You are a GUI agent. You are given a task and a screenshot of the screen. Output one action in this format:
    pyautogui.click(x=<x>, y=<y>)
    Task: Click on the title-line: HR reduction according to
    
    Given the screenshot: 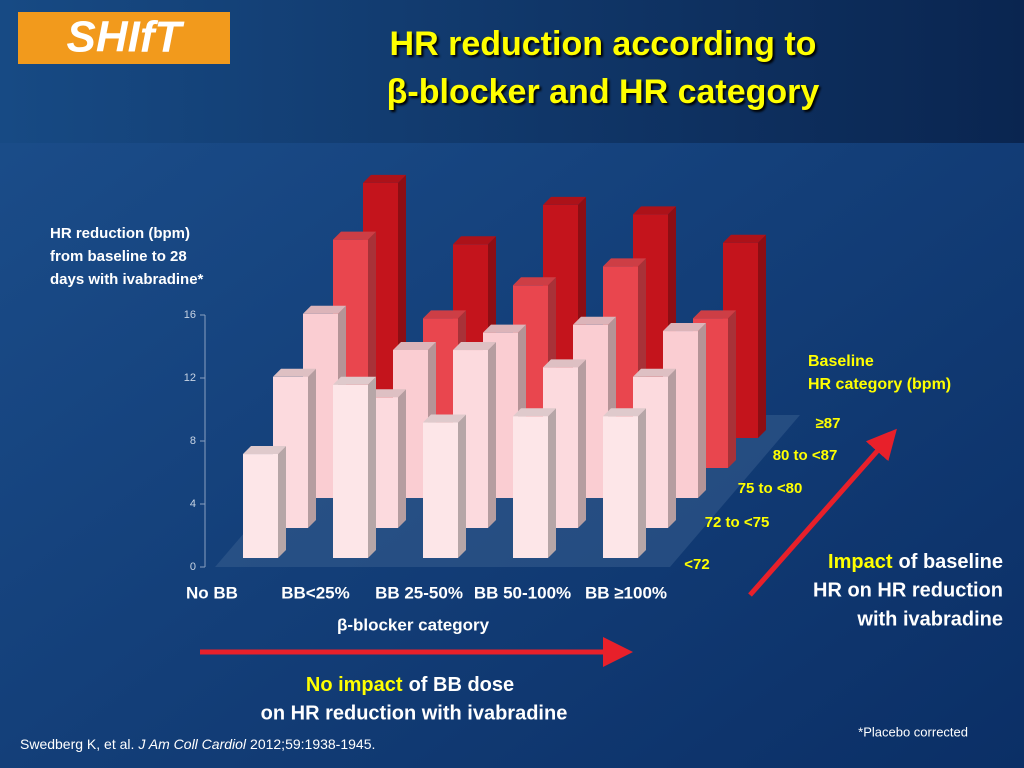 What is the action you would take?
    pyautogui.click(x=603, y=44)
    